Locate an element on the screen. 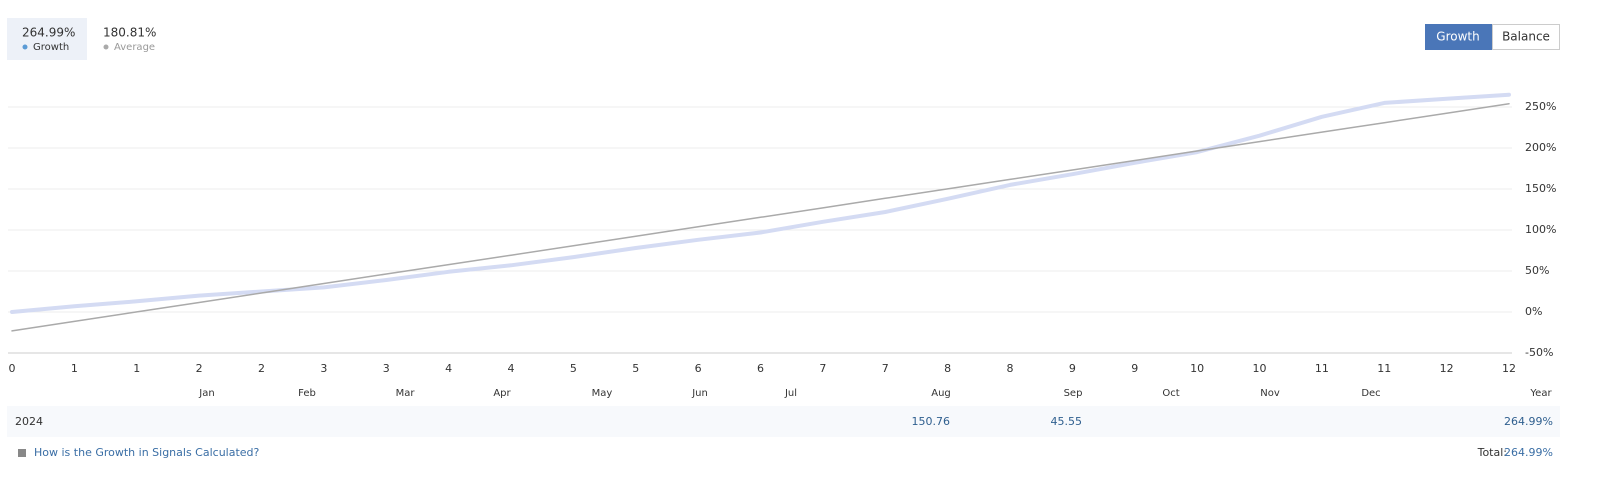 The width and height of the screenshot is (1605, 477). table-column-header: Dec is located at coordinates (1370, 393).